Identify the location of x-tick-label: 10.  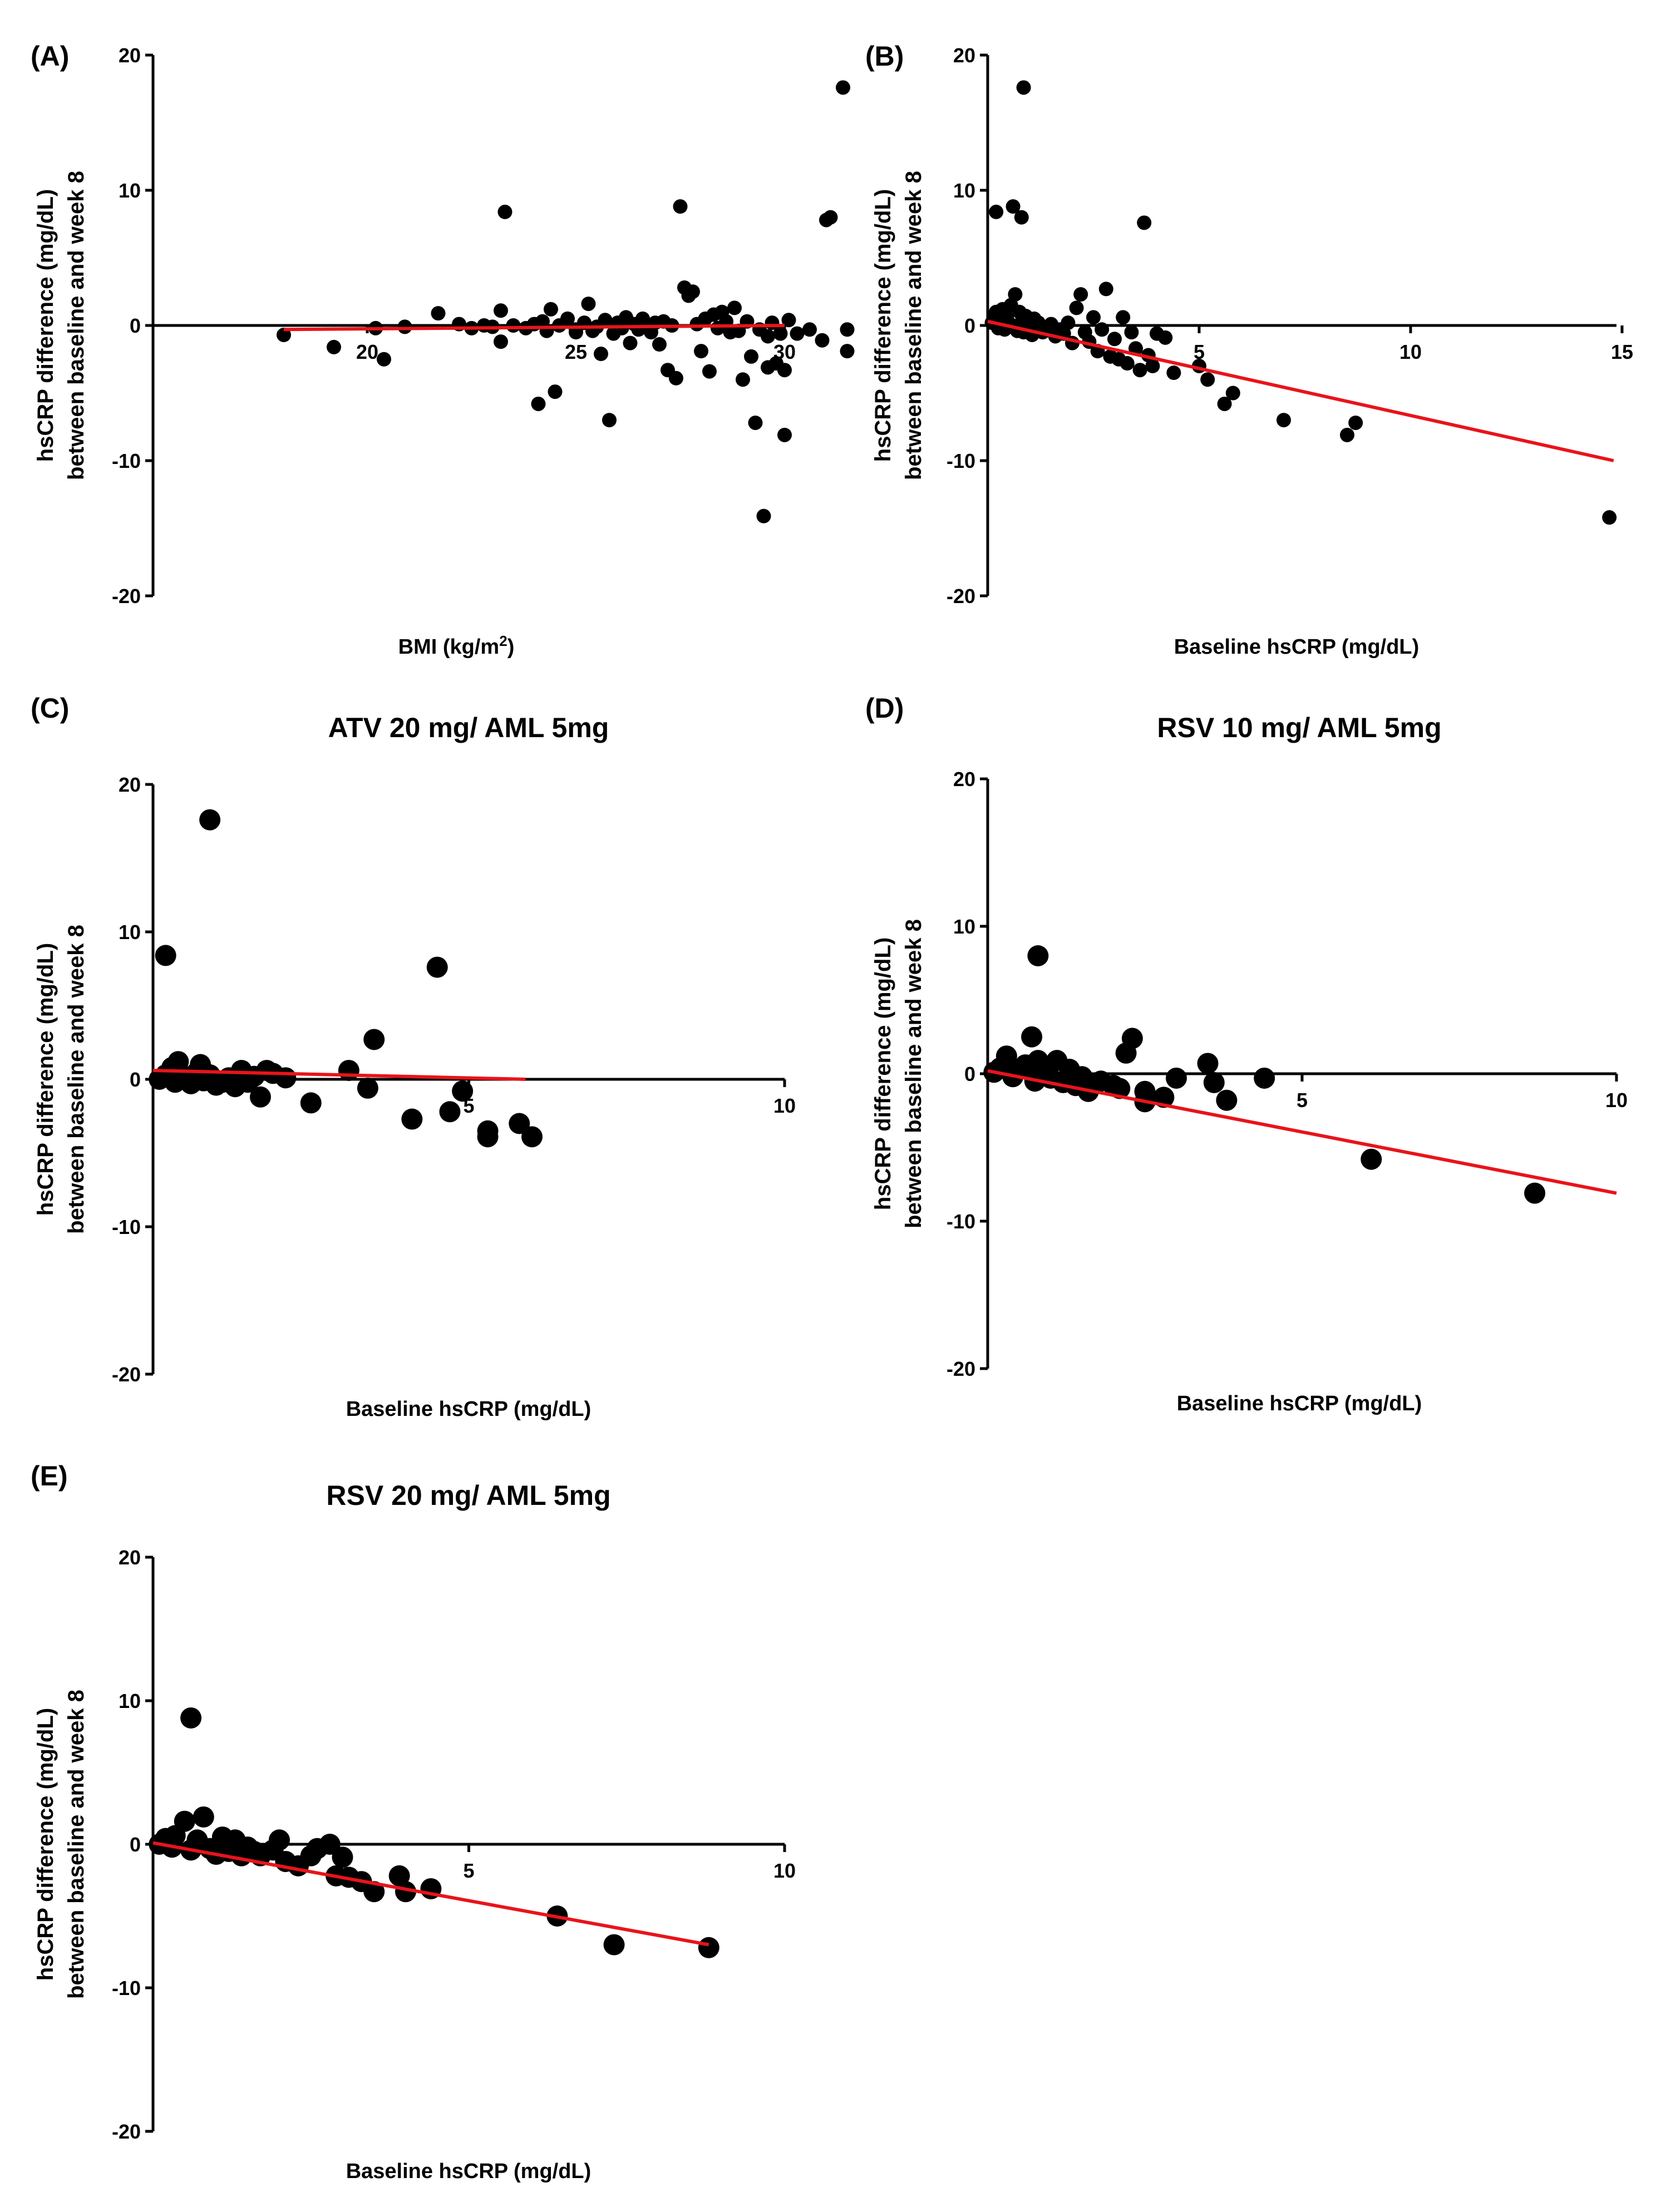
(1616, 1100).